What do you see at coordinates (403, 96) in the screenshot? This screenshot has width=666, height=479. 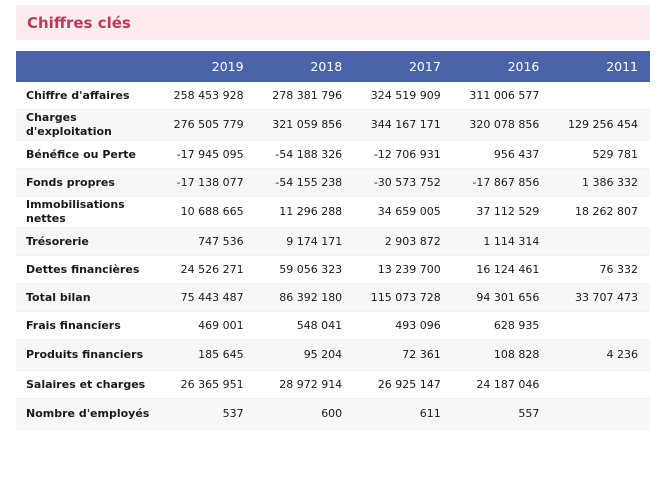 I see `table-cell: 324 519 909` at bounding box center [403, 96].